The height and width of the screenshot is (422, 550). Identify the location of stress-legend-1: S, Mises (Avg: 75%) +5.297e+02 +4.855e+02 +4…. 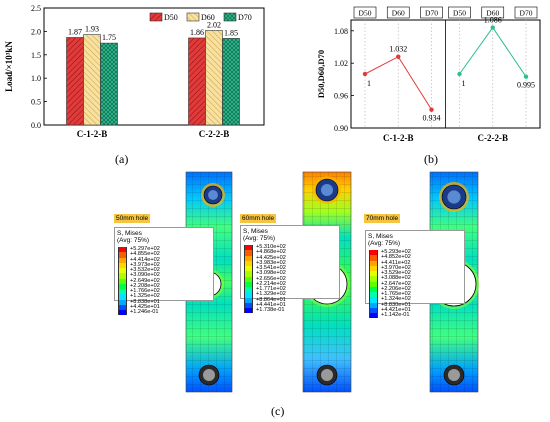
(164, 271).